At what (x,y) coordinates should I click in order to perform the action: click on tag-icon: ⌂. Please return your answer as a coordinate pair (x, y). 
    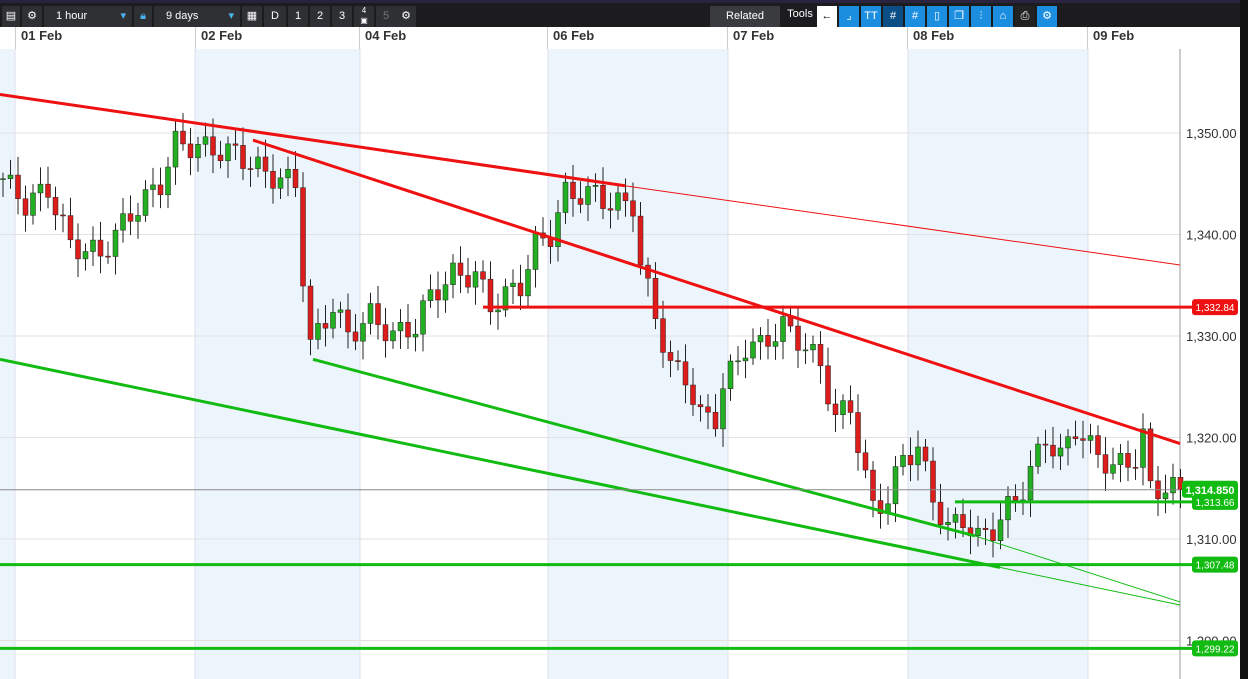
    Looking at the image, I should click on (1003, 16).